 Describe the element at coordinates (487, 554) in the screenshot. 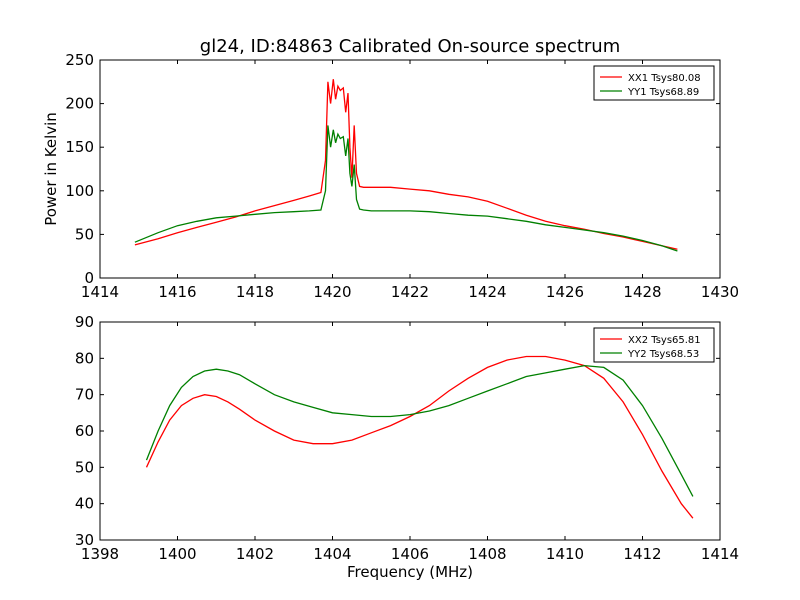

I see `x-tick-label: 1408` at that location.